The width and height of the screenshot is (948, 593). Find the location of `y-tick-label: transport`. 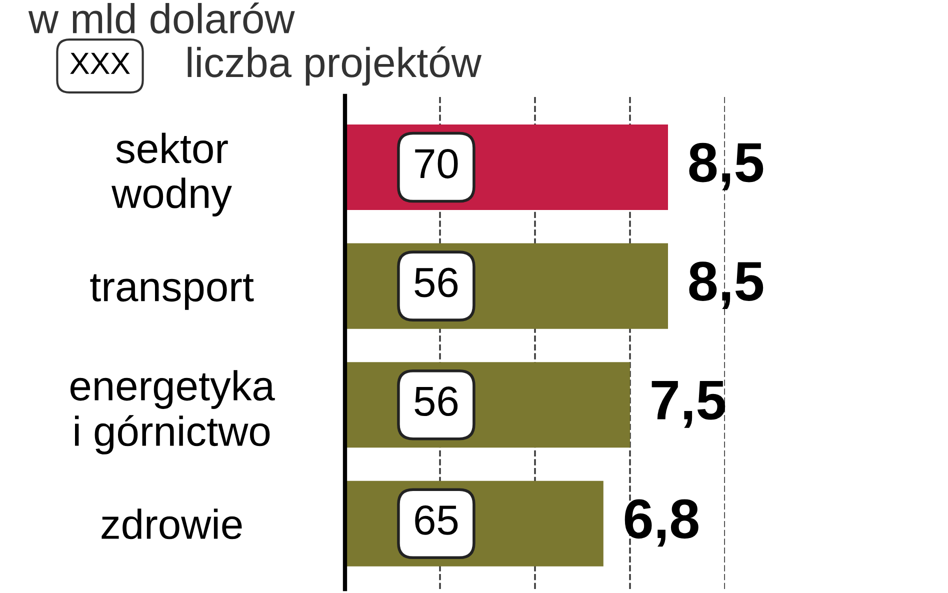

y-tick-label: transport is located at coordinates (172, 292).